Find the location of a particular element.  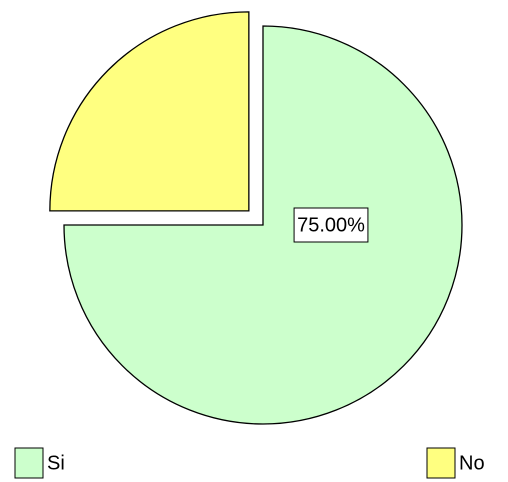

value-label: 75.00% is located at coordinates (331, 225).